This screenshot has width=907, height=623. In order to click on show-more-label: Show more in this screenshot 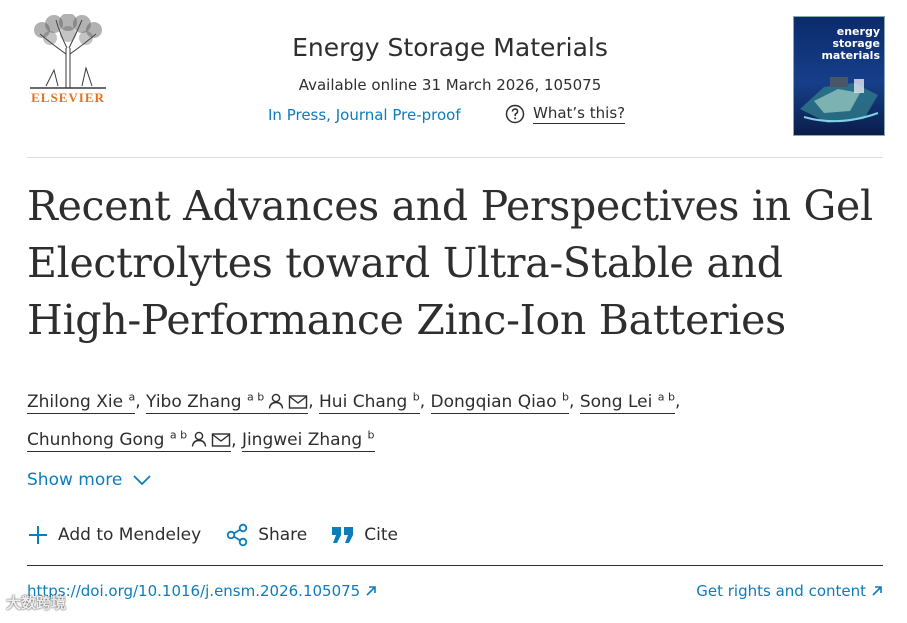, I will do `click(75, 480)`.